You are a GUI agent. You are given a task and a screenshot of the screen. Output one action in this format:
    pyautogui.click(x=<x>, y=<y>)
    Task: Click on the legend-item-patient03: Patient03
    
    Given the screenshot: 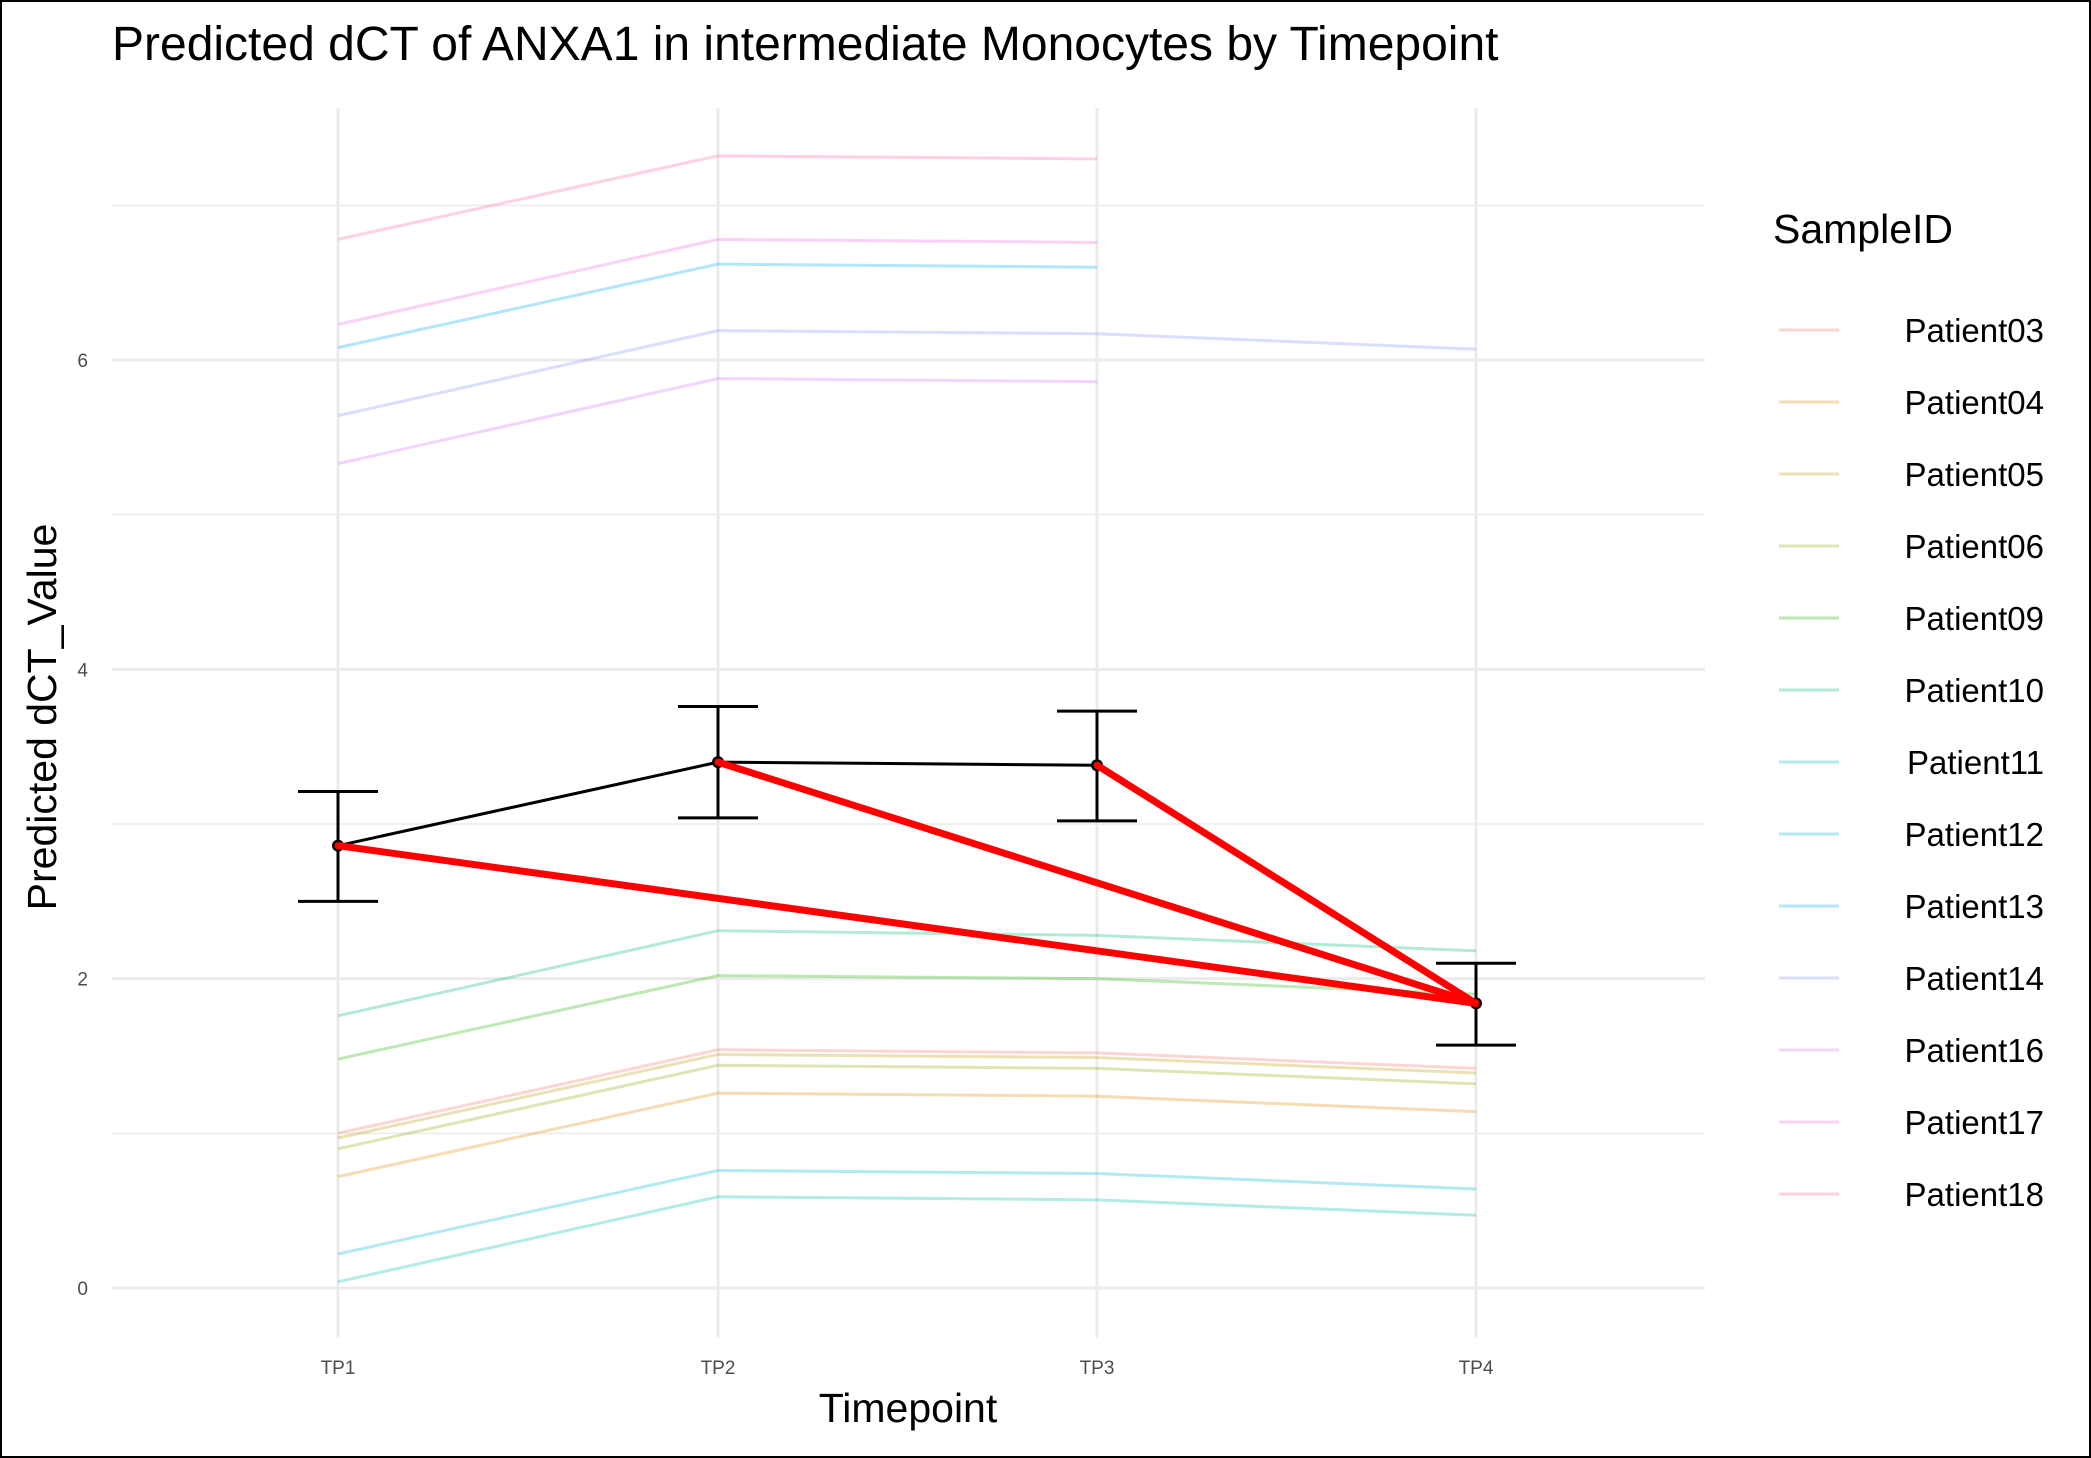 What is the action you would take?
    pyautogui.click(x=1911, y=330)
    